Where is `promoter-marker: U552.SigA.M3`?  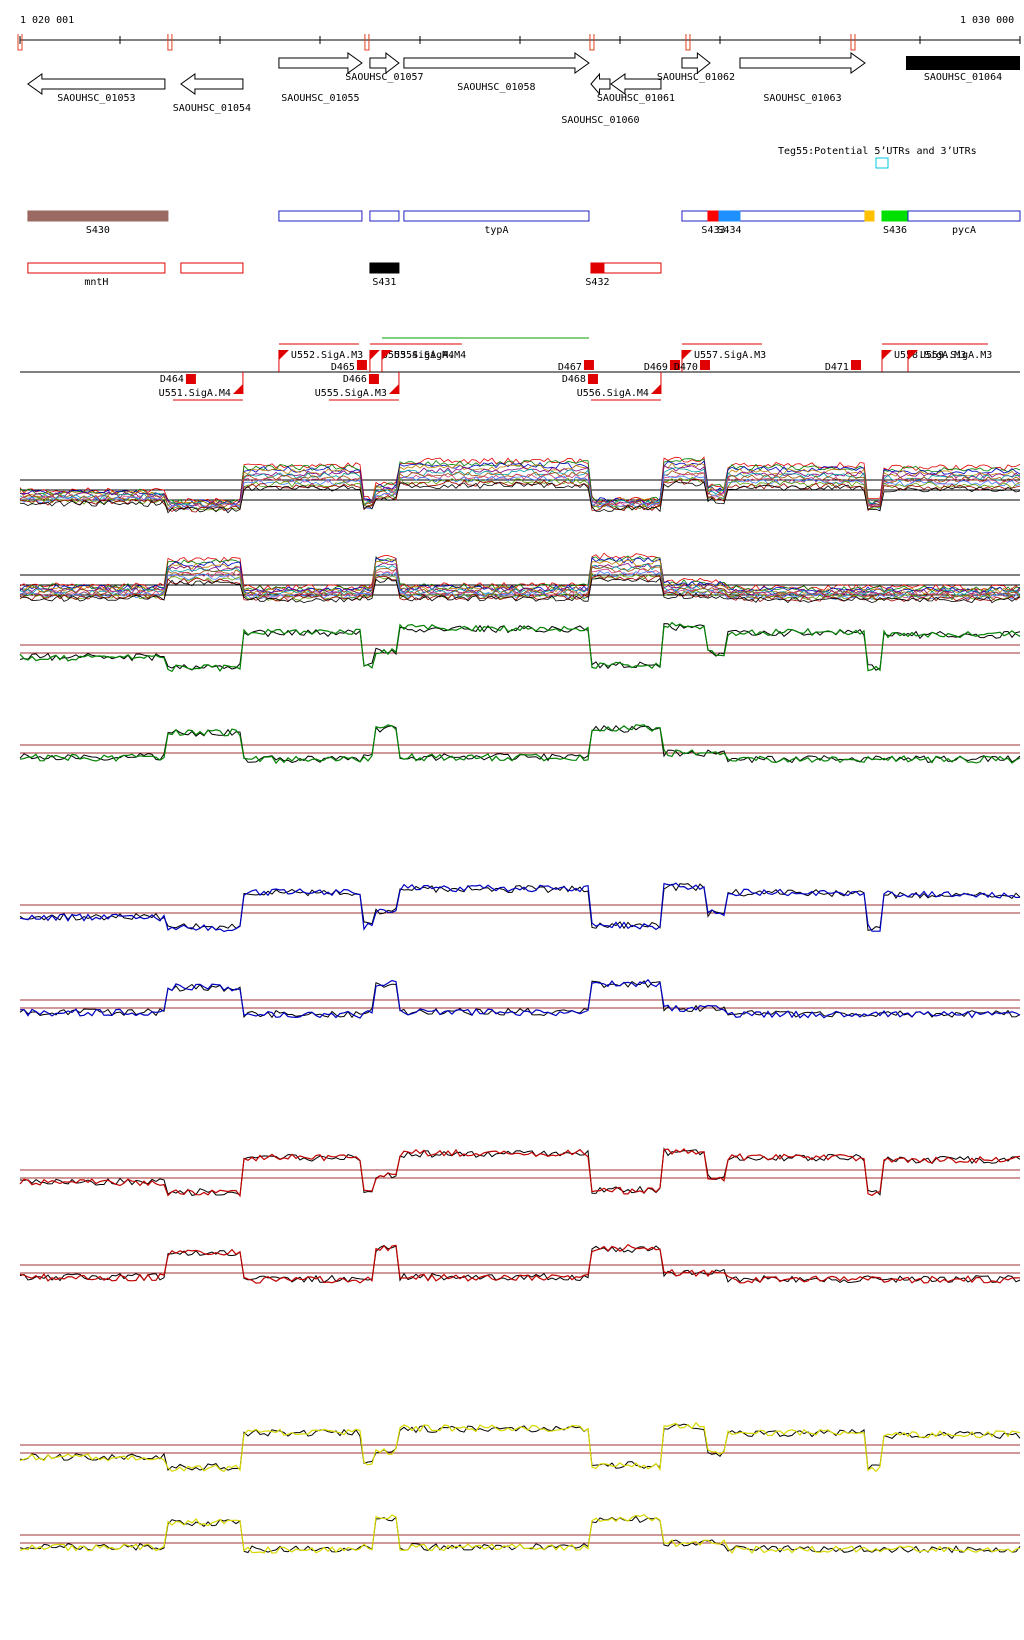
promoter-marker: U552.SigA.M3 is located at coordinates (320, 357).